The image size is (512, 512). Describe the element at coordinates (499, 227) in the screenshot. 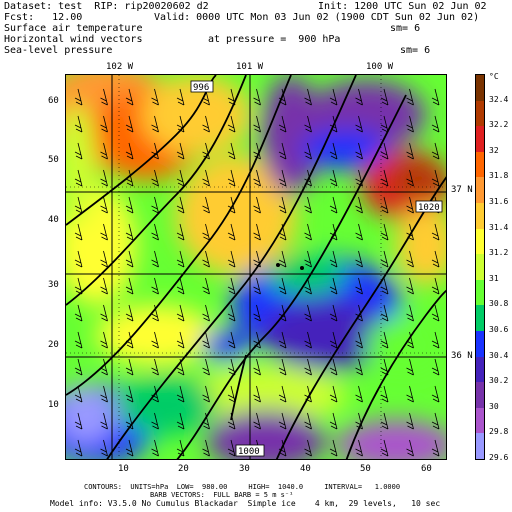

I see `colorbar-label: 31.4` at that location.